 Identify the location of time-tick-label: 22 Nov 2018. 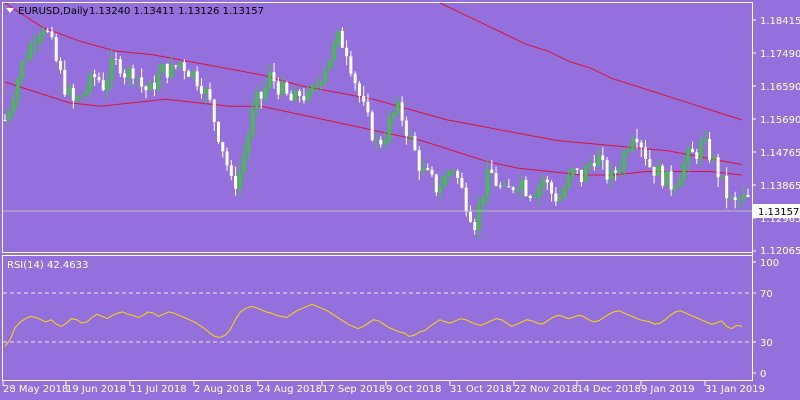
(546, 389).